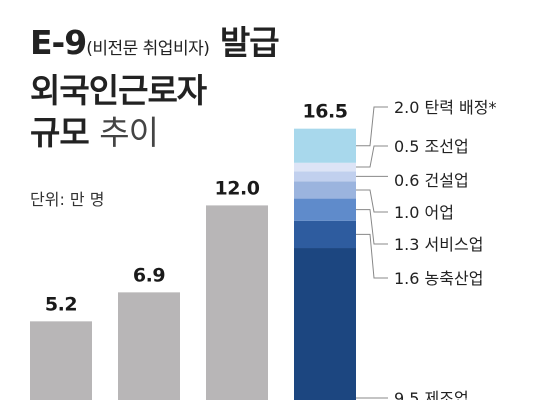 The width and height of the screenshot is (553, 400). What do you see at coordinates (431, 394) in the screenshot?
I see `stack-label-1: 9.5 제조업` at bounding box center [431, 394].